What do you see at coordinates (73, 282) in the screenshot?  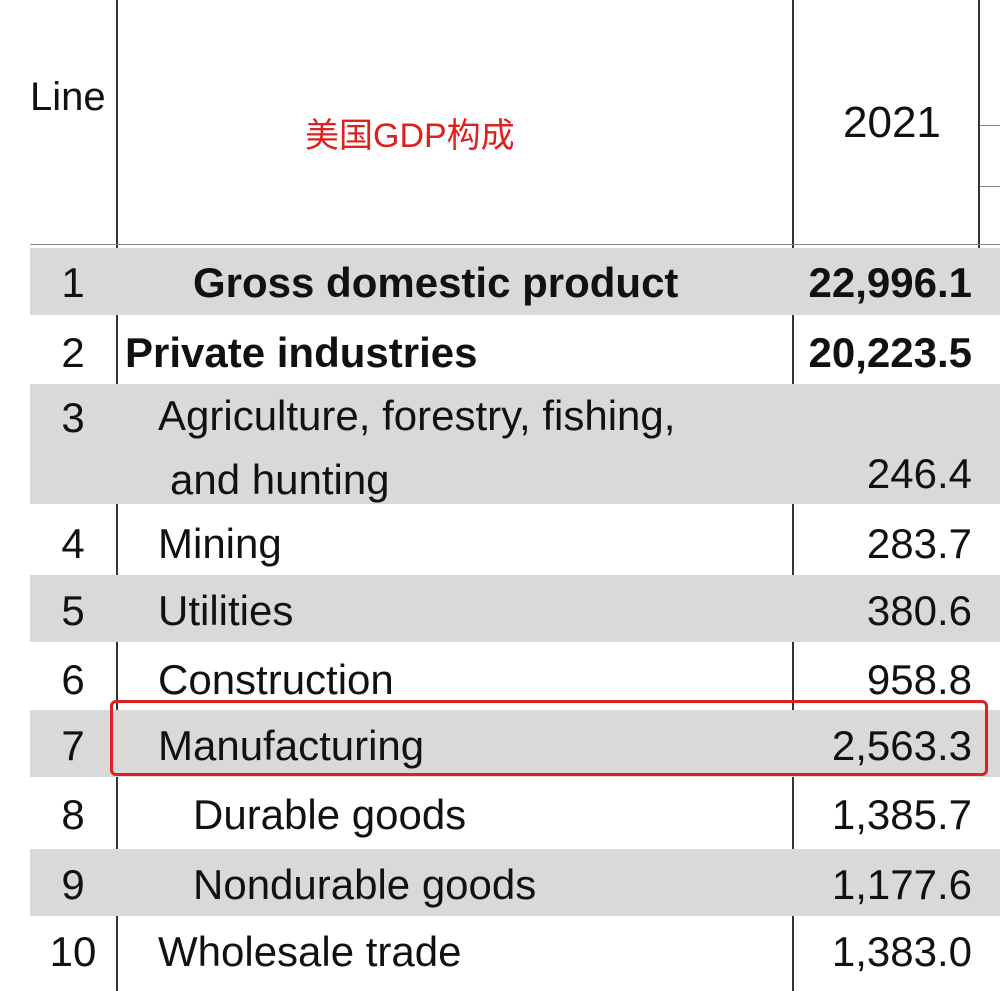 I see `row-line-number: 1` at bounding box center [73, 282].